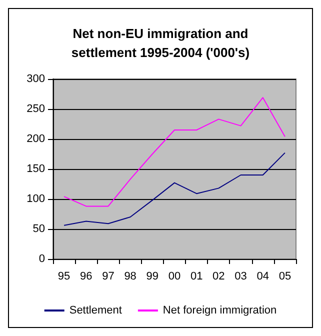 This screenshot has height=336, width=321. What do you see at coordinates (35, 199) in the screenshot?
I see `y-tick-label: 100` at bounding box center [35, 199].